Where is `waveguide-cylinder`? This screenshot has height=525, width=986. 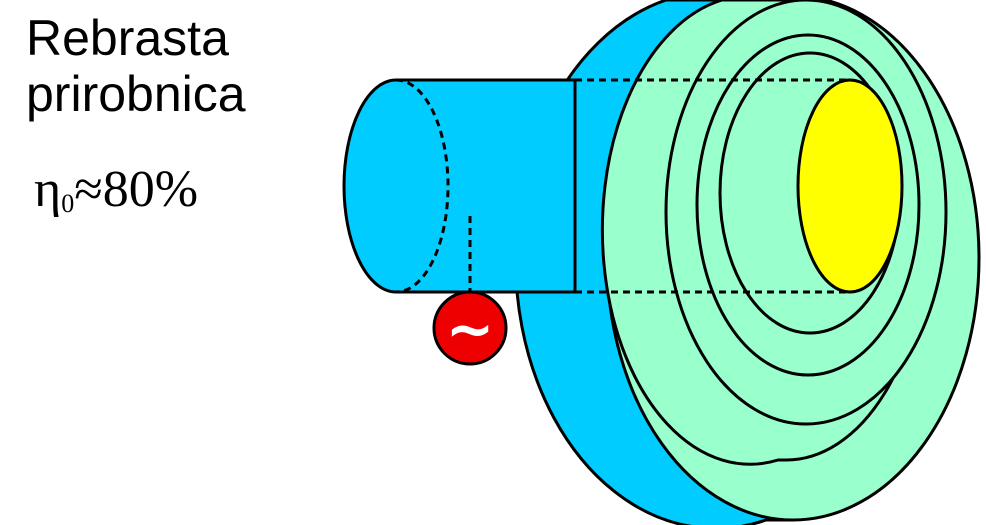
waveguide-cylinder is located at coordinates (459, 186).